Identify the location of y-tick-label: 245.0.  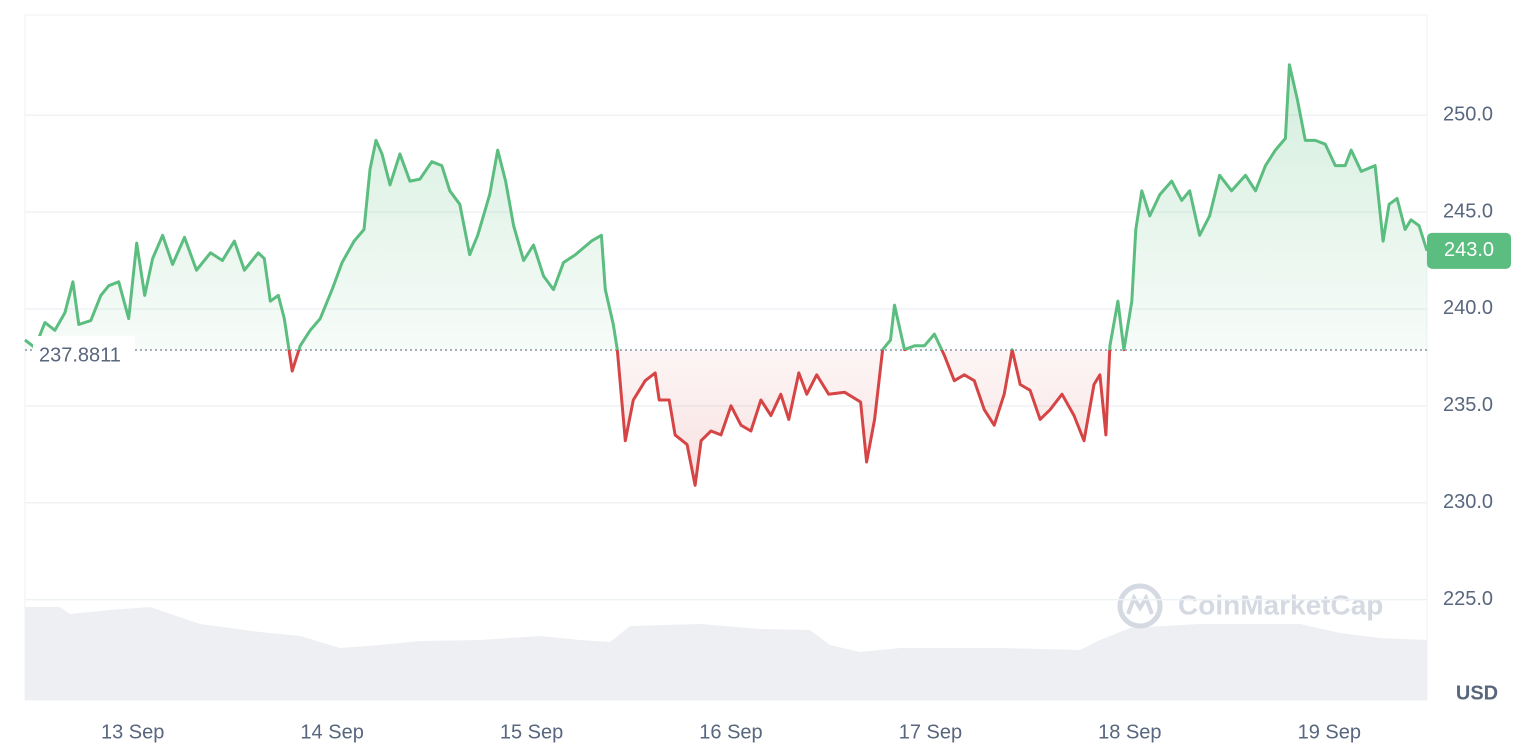
(1468, 211).